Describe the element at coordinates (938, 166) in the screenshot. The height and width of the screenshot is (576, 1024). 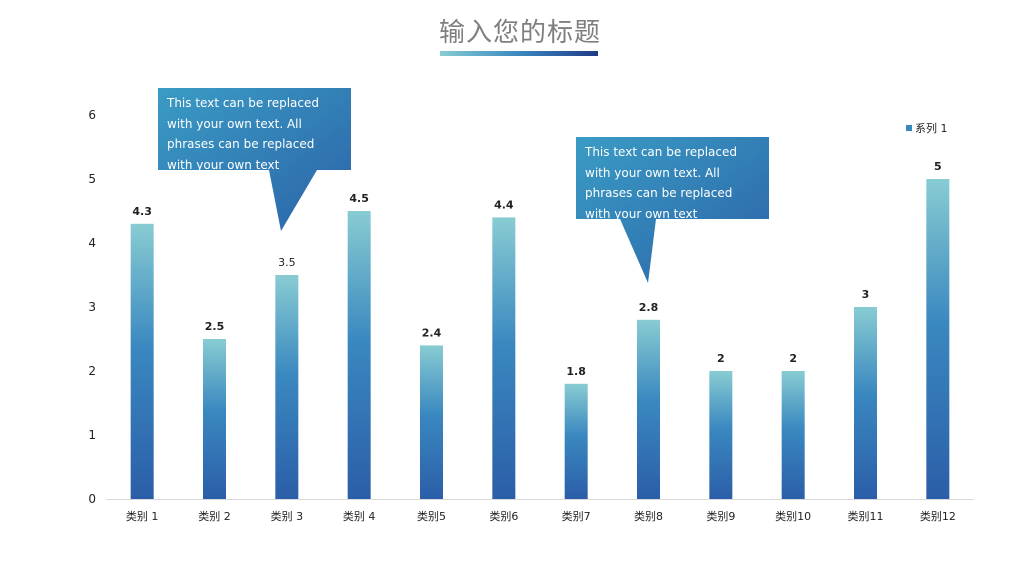
I see `data-label: 5` at that location.